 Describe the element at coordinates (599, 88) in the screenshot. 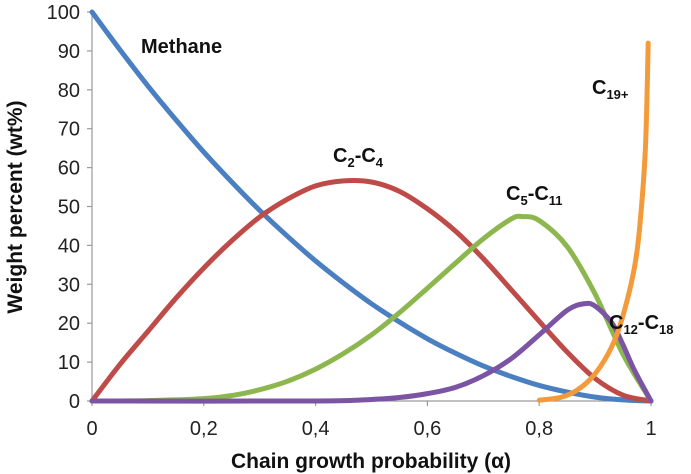

I see `series-label-c19plus-main: C` at that location.